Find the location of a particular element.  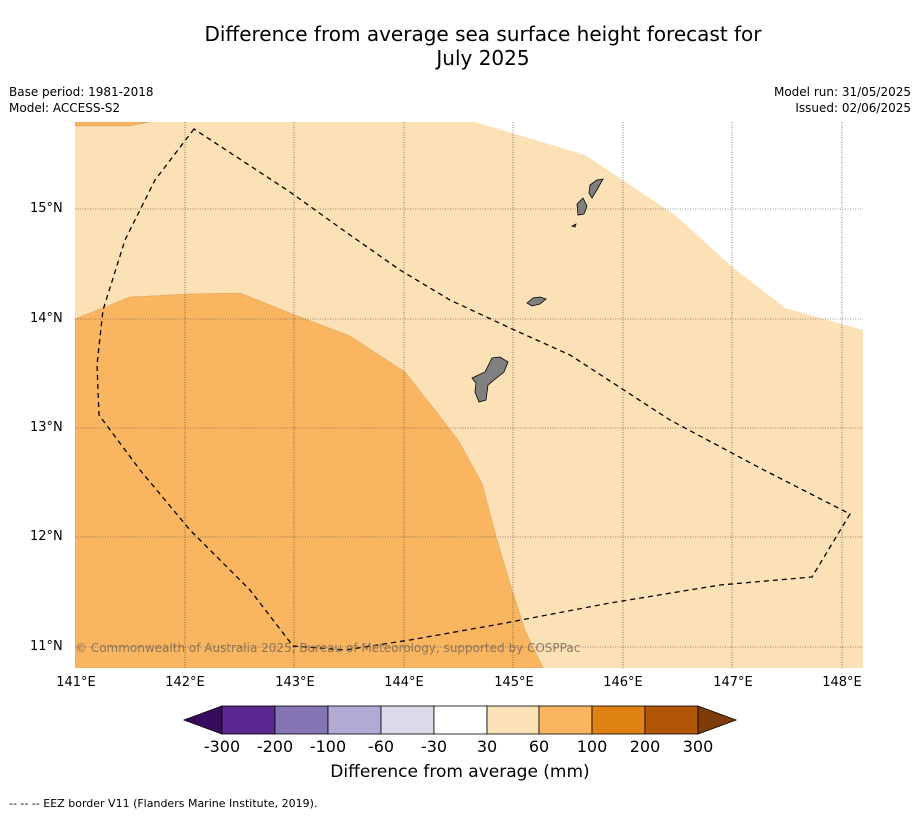

colorbar-tick: -300 is located at coordinates (222, 746).